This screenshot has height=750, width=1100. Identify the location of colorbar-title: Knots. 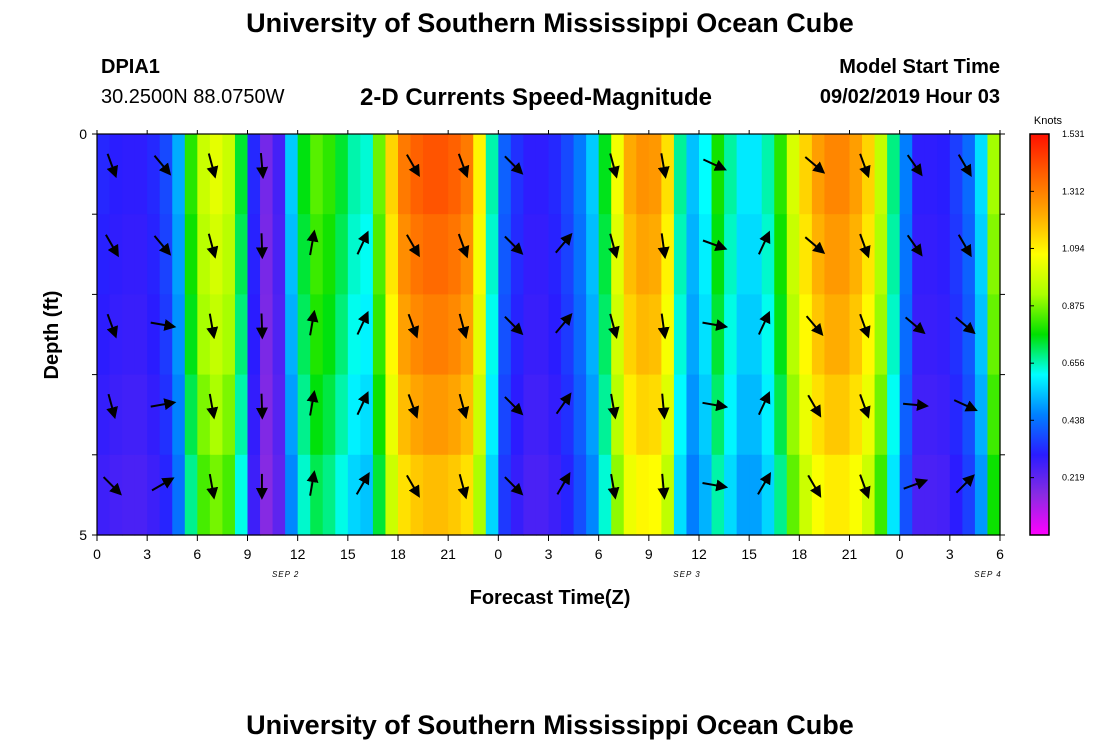
(1048, 121).